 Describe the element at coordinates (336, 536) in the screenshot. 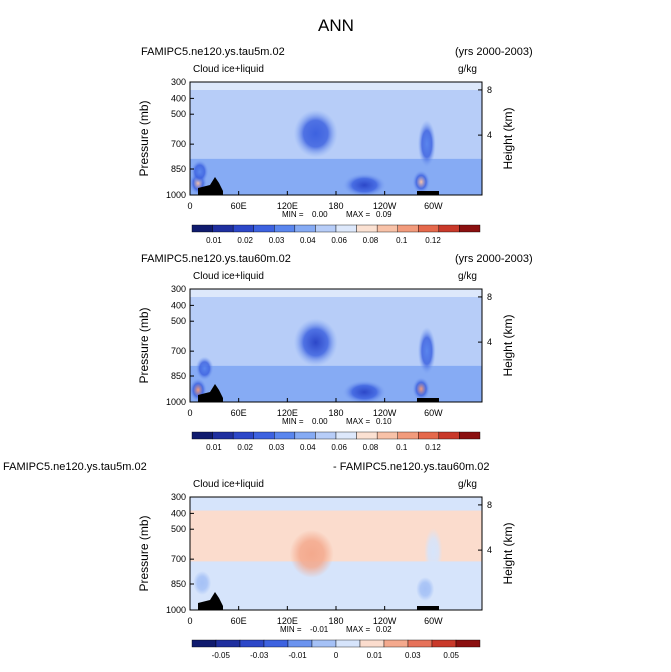

I see `positive-band` at that location.